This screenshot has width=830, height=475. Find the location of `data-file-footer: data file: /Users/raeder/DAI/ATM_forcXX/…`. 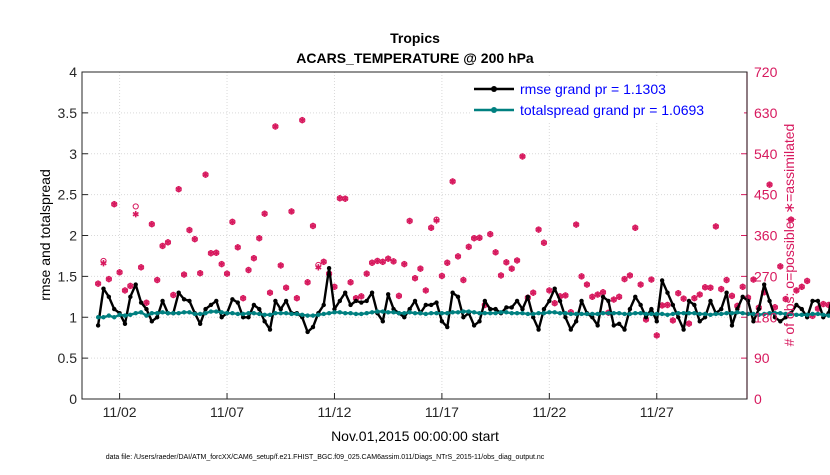

data-file-footer: data file: /Users/raeder/DAI/ATM_forcXX/… is located at coordinates (325, 457).